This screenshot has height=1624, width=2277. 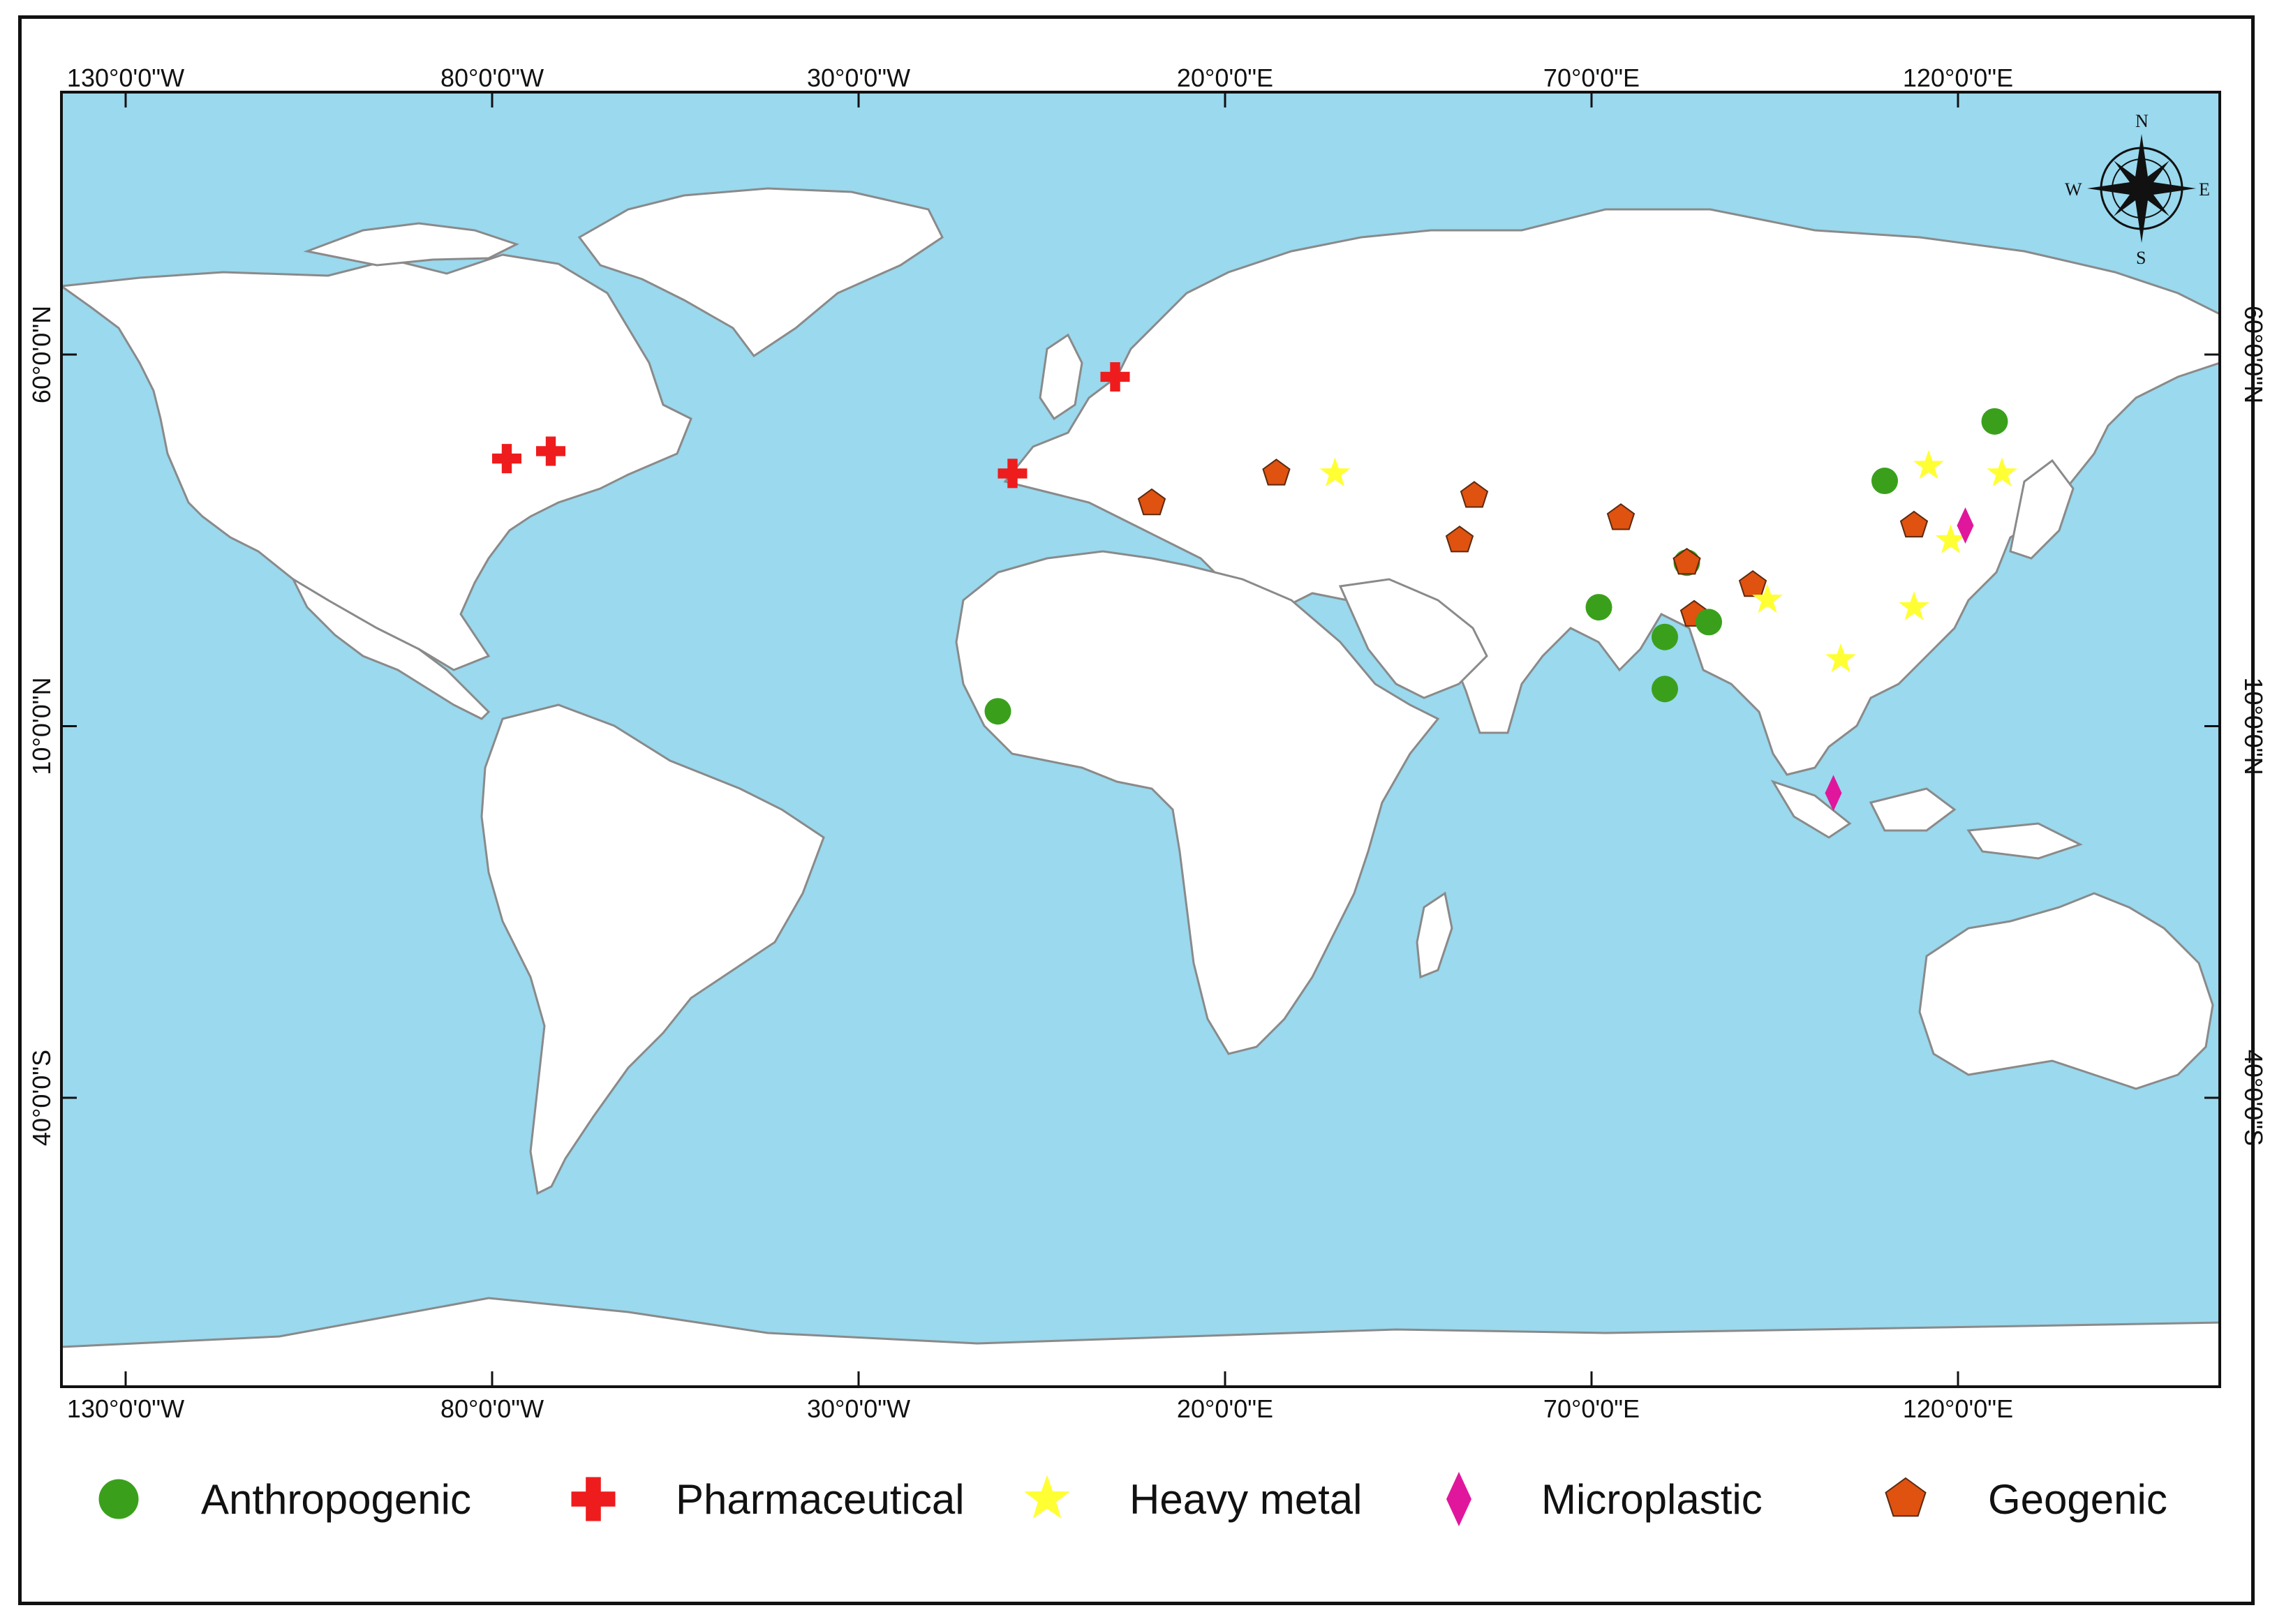 I want to click on compass-north-label: N, so click(x=2142, y=121).